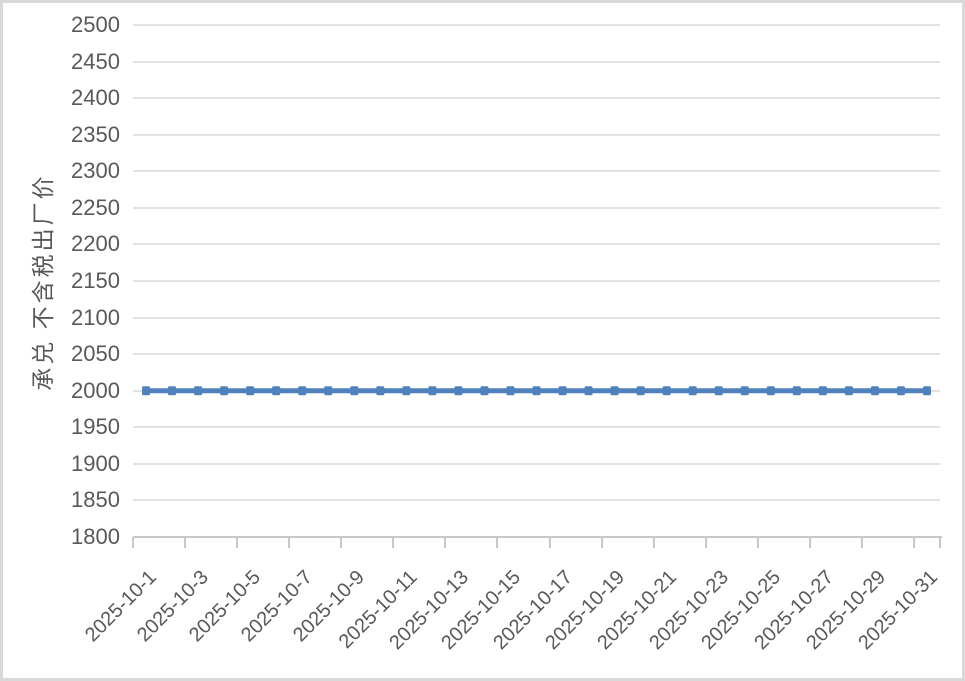  I want to click on y-tick-label: 2350, so click(95, 134).